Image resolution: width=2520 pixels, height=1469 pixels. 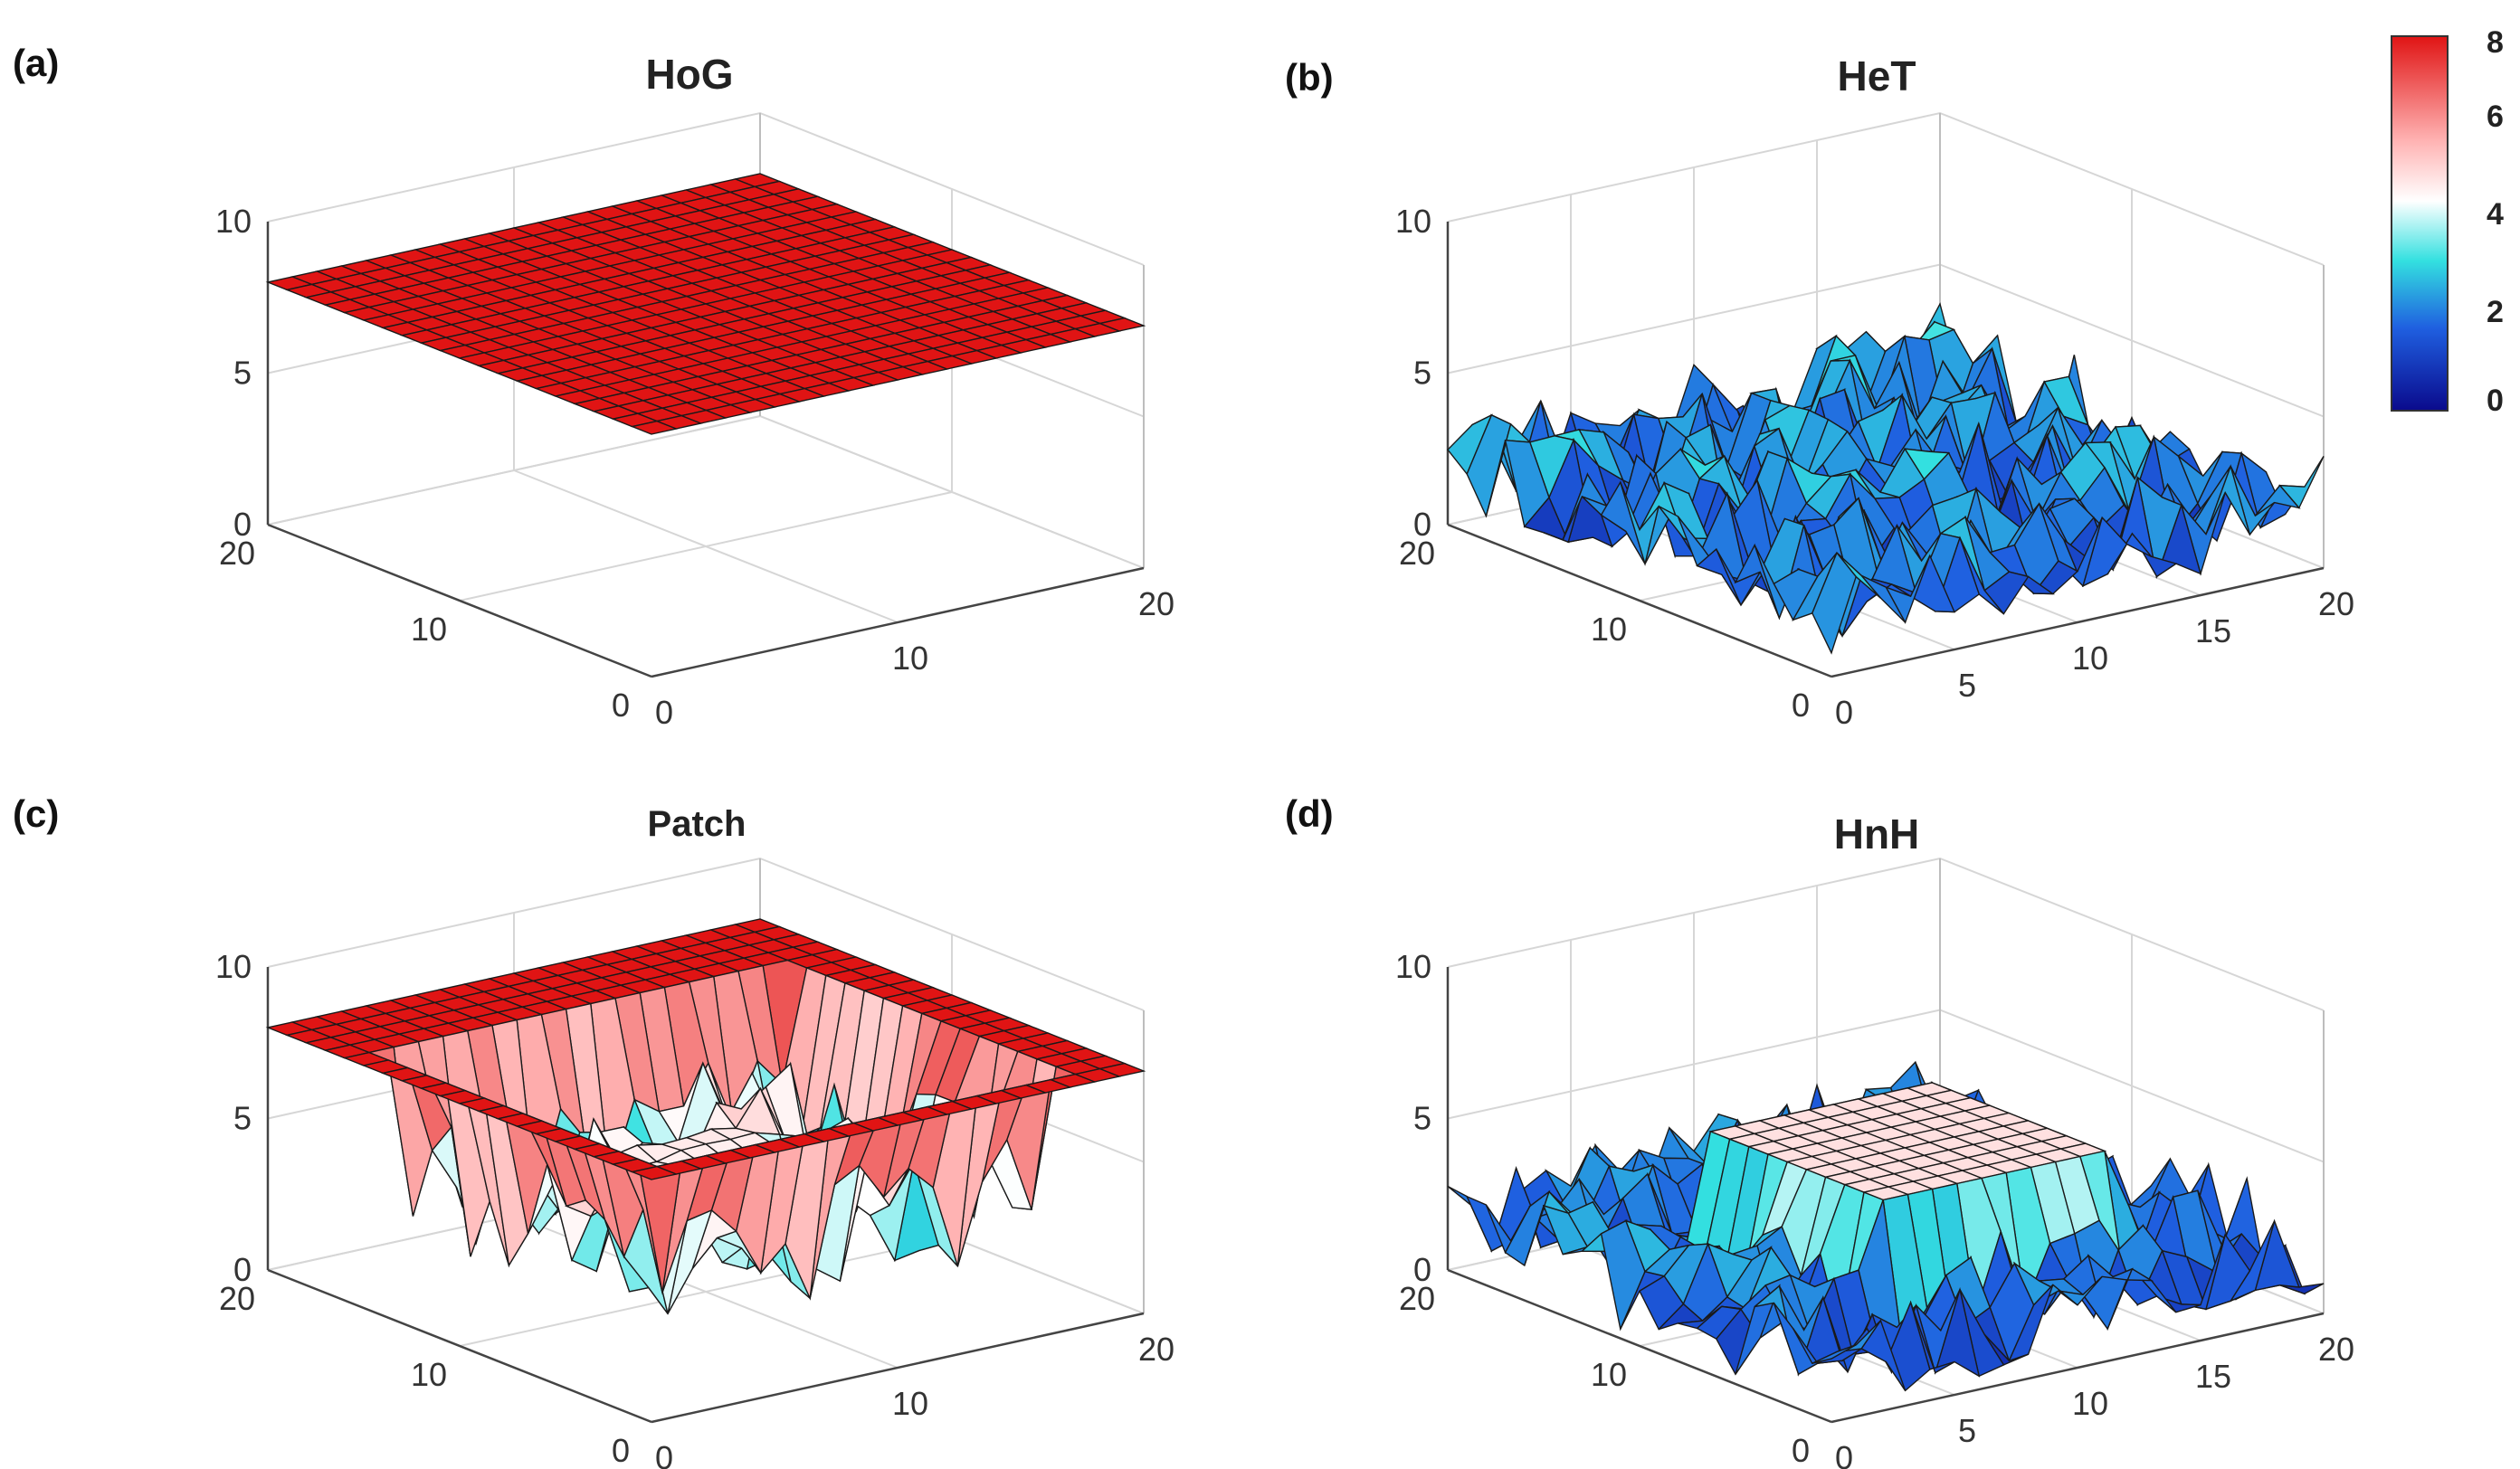 What do you see at coordinates (2496, 312) in the screenshot?
I see `colorbar-tick: 2` at bounding box center [2496, 312].